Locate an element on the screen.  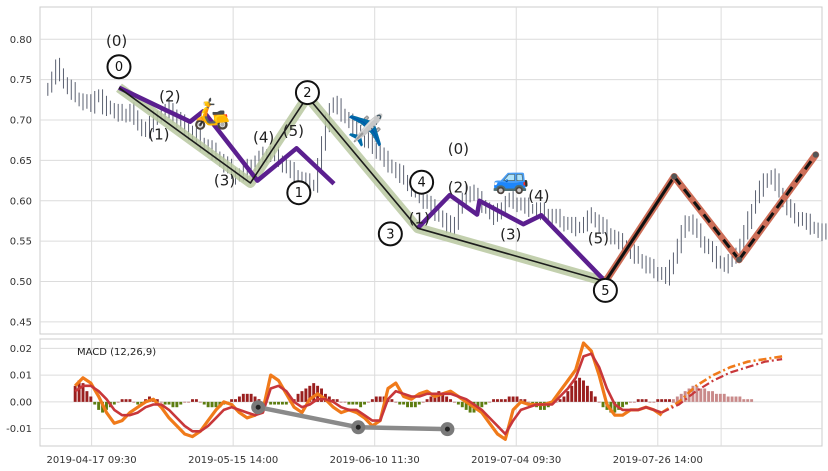
x-tick-label-1: 2019-05-15 14:00 is located at coordinates (233, 460).